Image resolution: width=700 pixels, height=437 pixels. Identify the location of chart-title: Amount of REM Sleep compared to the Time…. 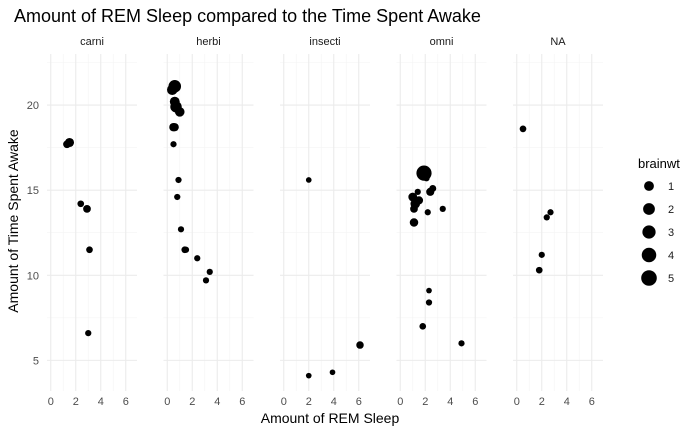
(247, 16).